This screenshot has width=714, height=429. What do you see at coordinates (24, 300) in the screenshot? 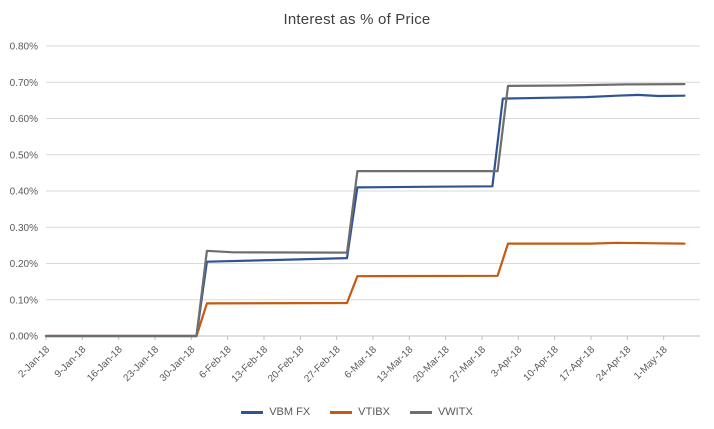
I see `y-axis-tick-label: 0.10%` at bounding box center [24, 300].